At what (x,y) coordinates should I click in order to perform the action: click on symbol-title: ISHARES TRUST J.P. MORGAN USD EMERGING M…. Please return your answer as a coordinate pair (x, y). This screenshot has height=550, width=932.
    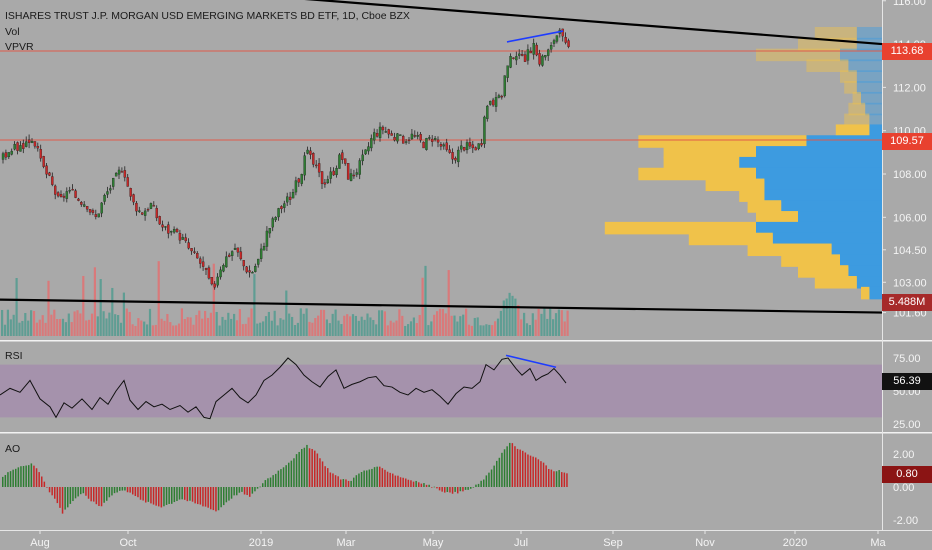
    Looking at the image, I should click on (207, 16).